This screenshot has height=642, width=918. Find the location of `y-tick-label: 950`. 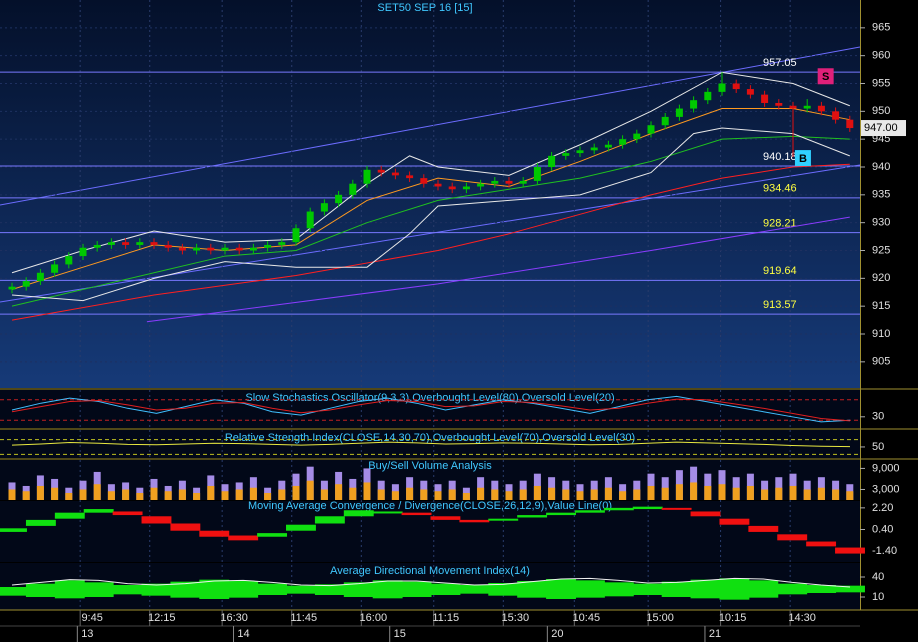

y-tick-label: 950 is located at coordinates (881, 111).